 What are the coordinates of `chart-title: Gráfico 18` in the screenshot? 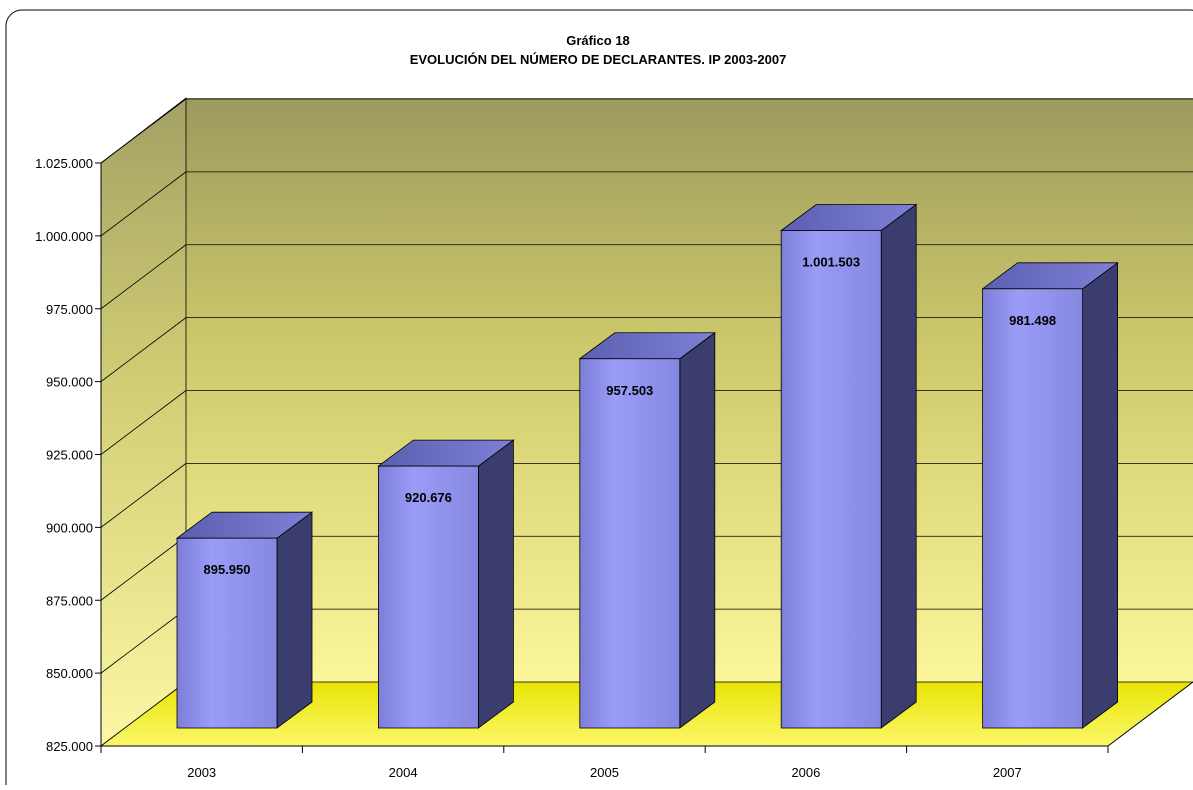 It's located at (598, 40).